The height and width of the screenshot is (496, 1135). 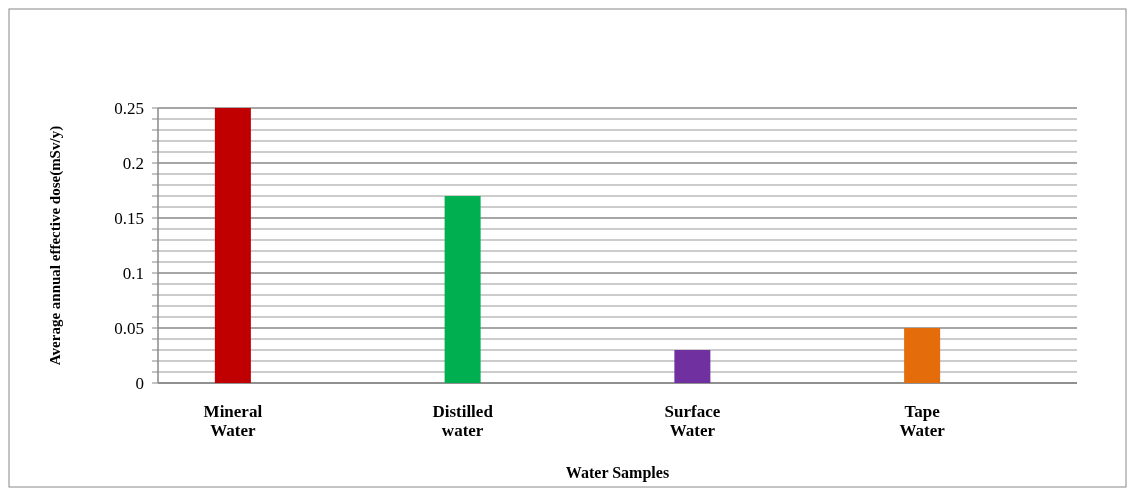 I want to click on y-tick-label: 0.15, so click(x=129, y=218).